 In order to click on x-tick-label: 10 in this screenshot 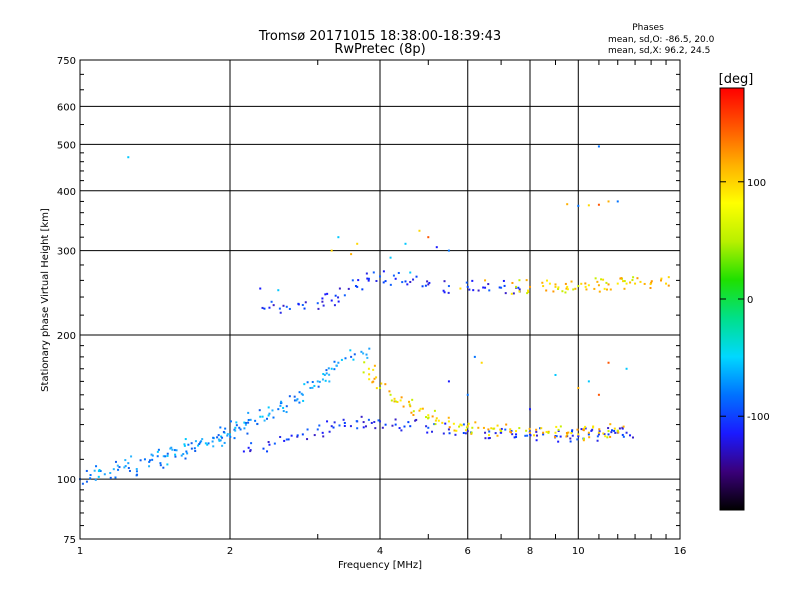, I will do `click(578, 551)`.